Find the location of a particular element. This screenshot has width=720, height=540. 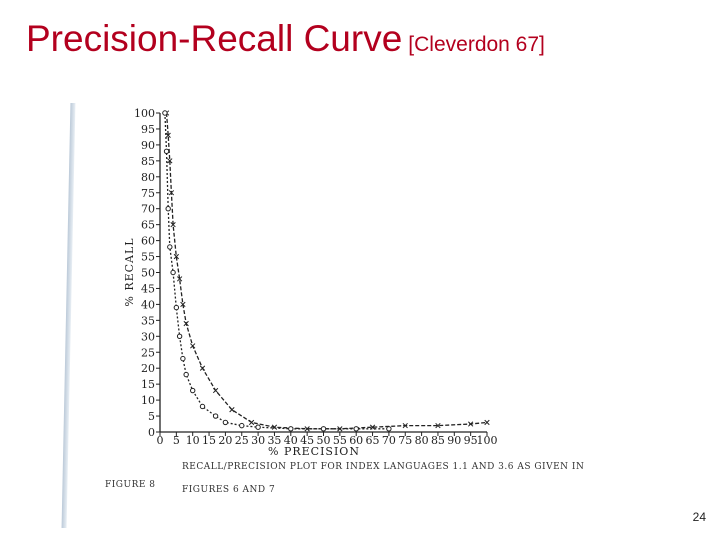

x-tick-label: 40 is located at coordinates (291, 440).